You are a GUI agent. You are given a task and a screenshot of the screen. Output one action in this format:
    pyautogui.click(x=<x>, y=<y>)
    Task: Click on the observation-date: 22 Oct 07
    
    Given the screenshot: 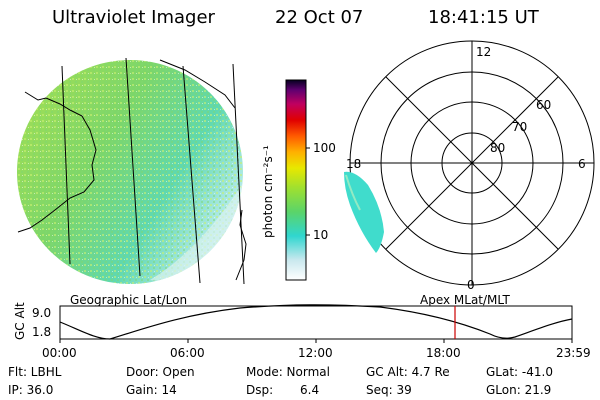 What is the action you would take?
    pyautogui.click(x=319, y=17)
    